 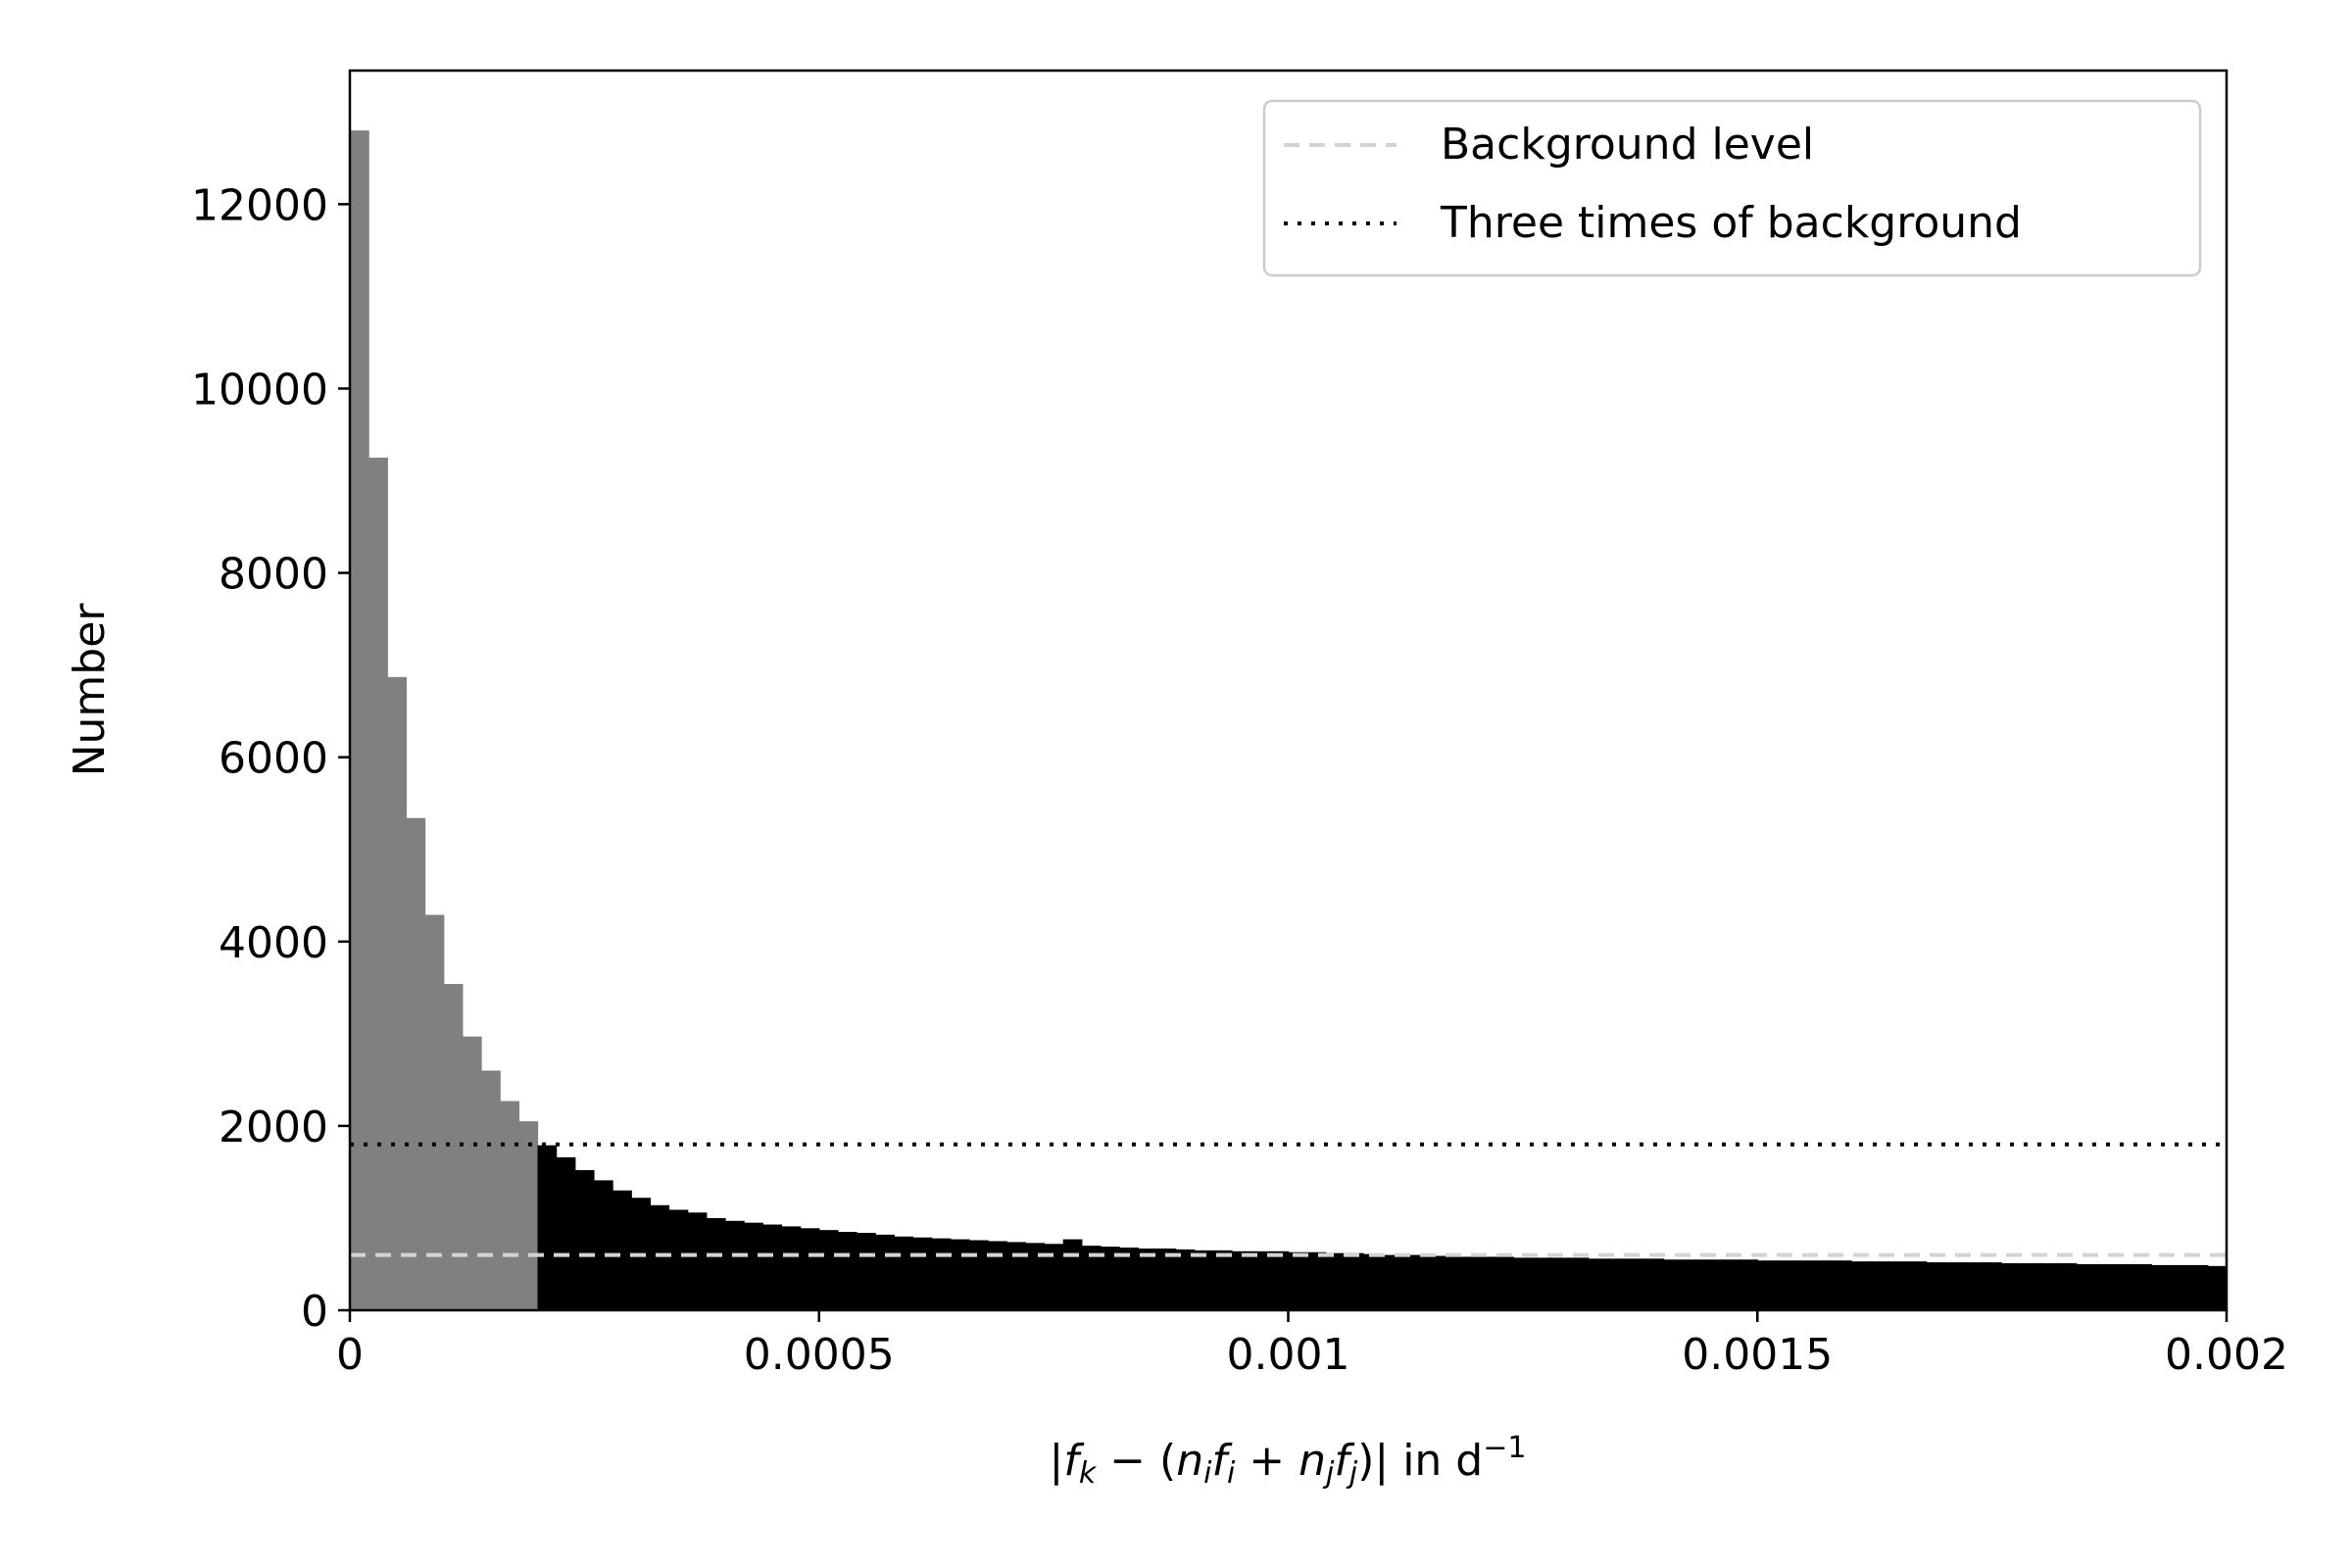 What do you see at coordinates (1288, 1461) in the screenshot?
I see `x-axis-label: |fk − (nifi + njfj)| in d−1` at bounding box center [1288, 1461].